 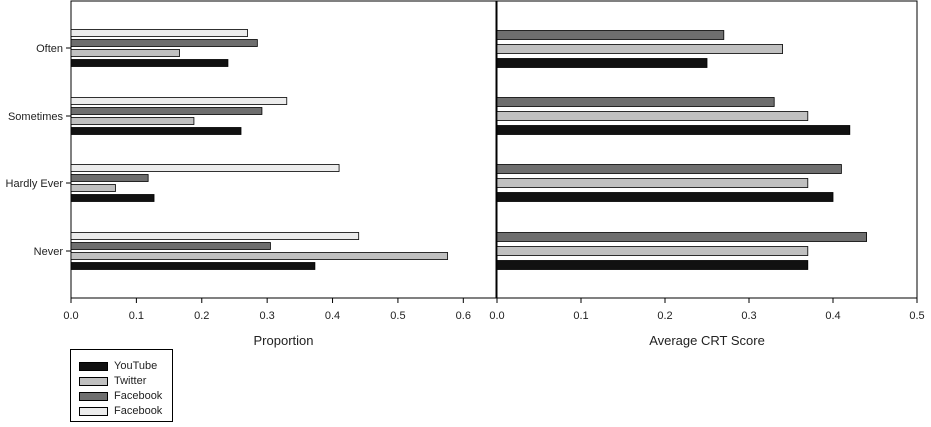 What do you see at coordinates (93, 381) in the screenshot?
I see `legend-swatch-twitter` at bounding box center [93, 381].